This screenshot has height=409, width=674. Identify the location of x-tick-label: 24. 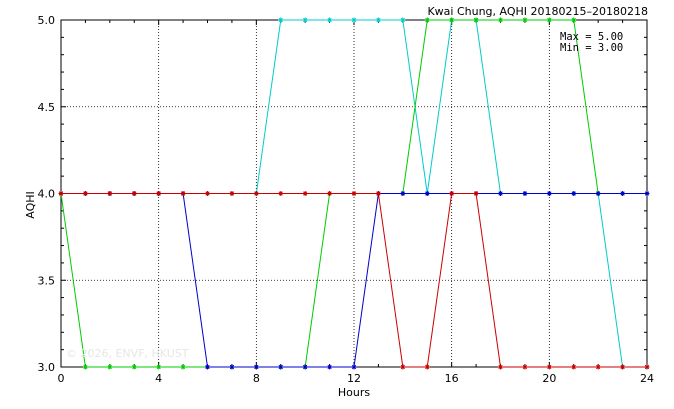
(647, 378).